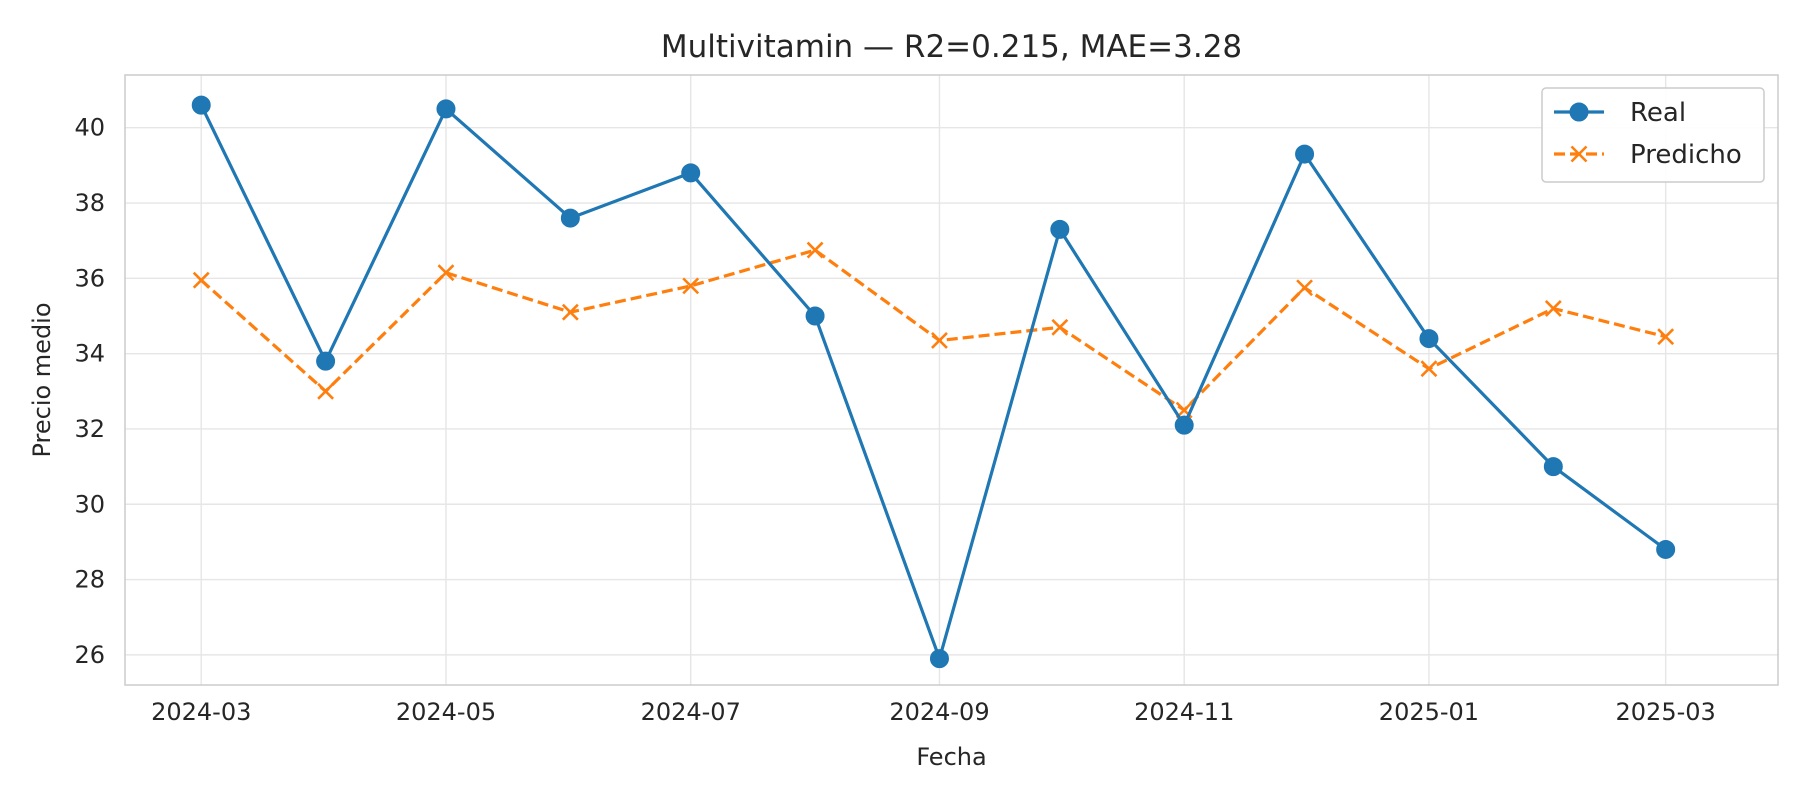 The image size is (1800, 800). I want to click on y-tick-label: 34, so click(89, 354).